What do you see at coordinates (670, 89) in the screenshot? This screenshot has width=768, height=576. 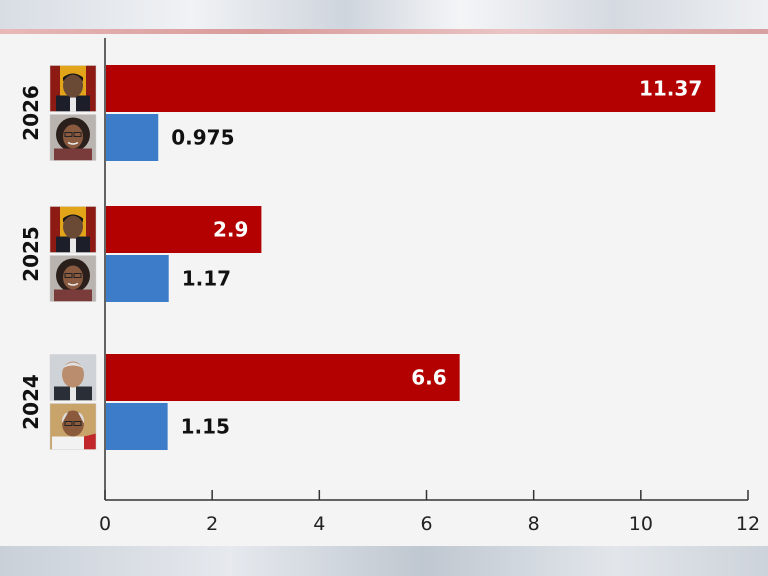 I see `data-label: 11.37` at bounding box center [670, 89].